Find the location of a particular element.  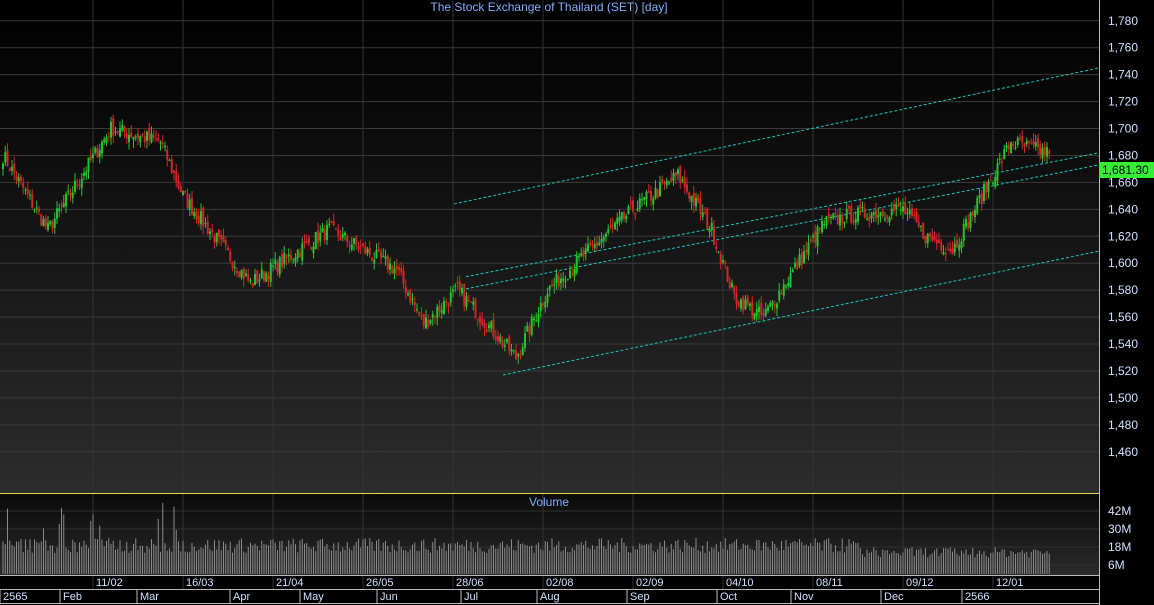

date-label: 21/04 is located at coordinates (290, 583).